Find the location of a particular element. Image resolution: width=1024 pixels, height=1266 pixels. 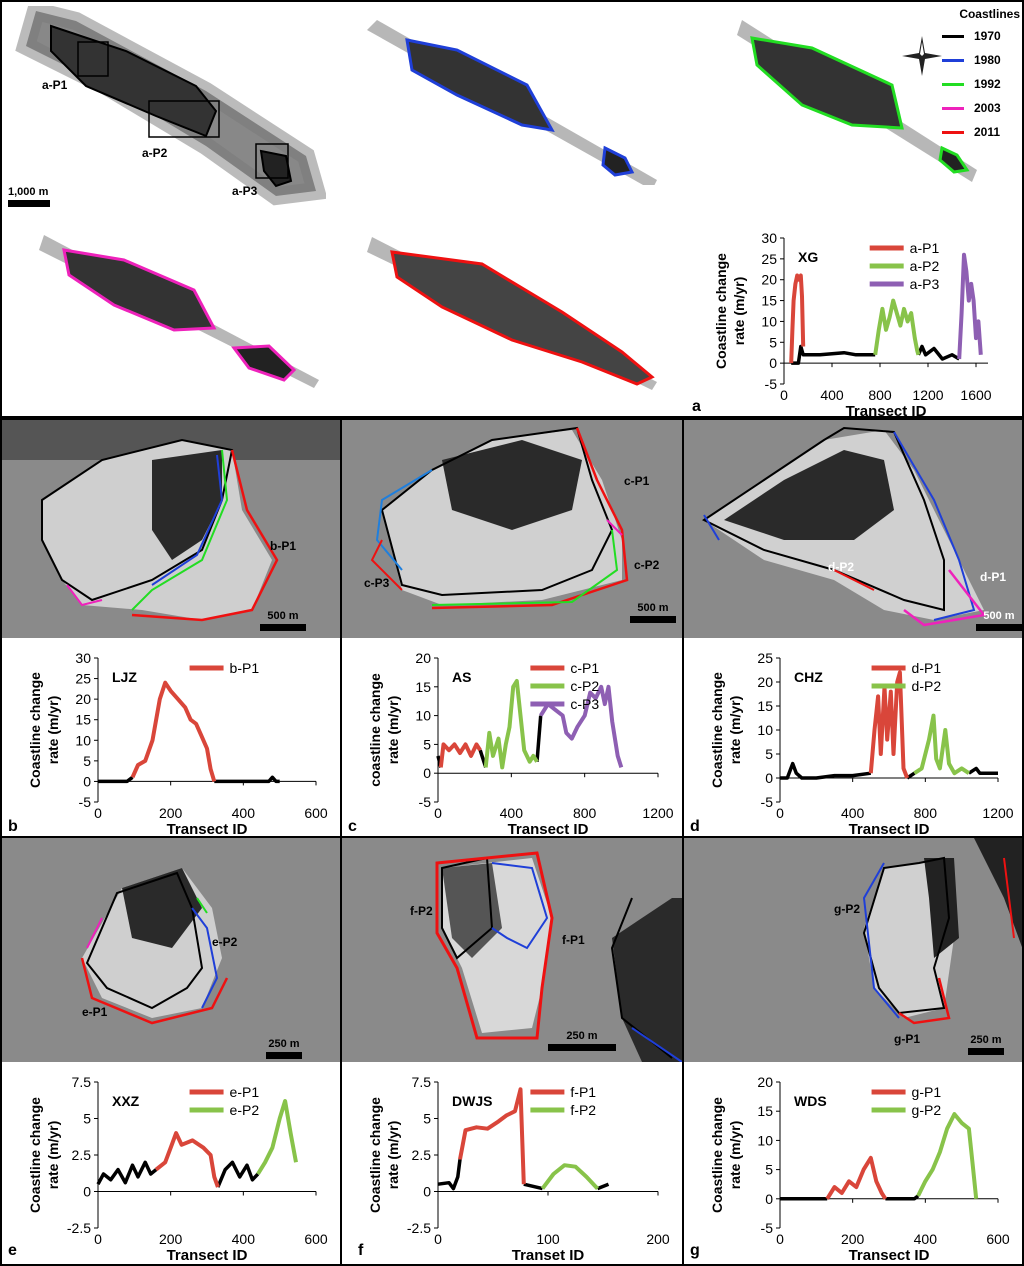

chart-c-ytick-label: 10 is located at coordinates (423, 716).